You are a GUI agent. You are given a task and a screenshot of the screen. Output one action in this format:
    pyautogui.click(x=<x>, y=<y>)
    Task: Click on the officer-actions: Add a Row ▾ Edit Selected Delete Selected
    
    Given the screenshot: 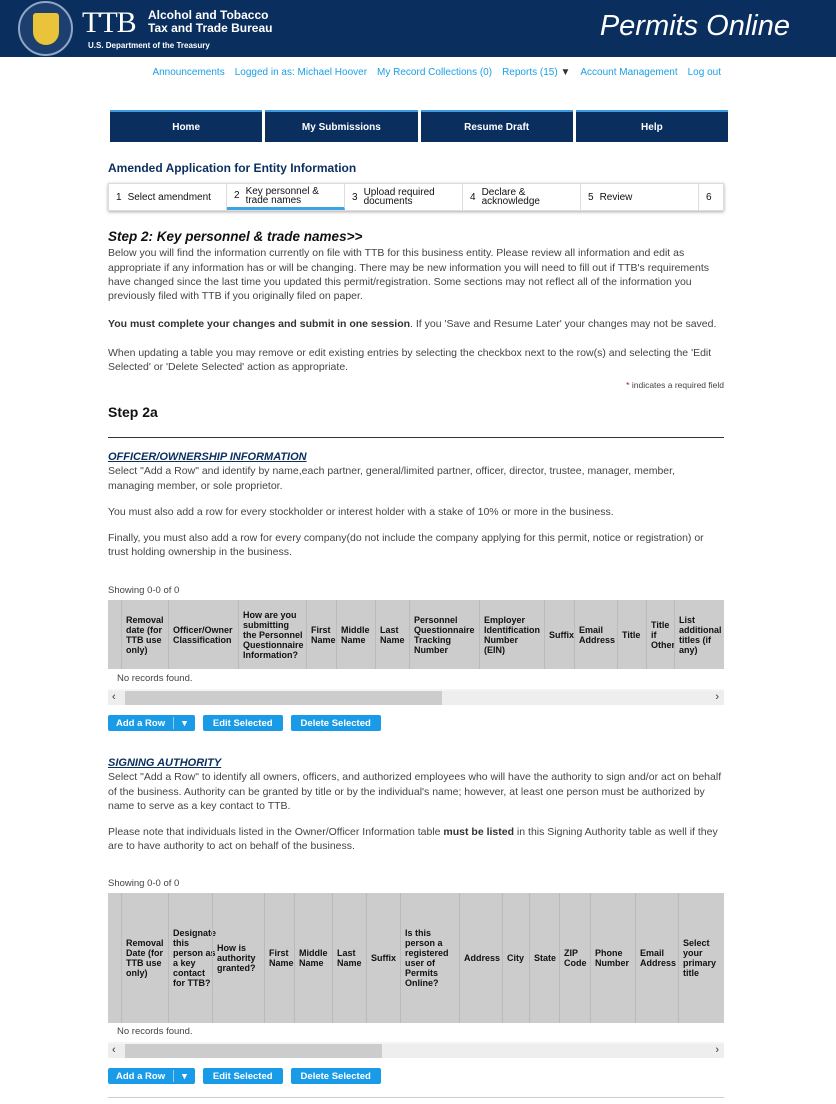 What is the action you would take?
    pyautogui.click(x=244, y=723)
    